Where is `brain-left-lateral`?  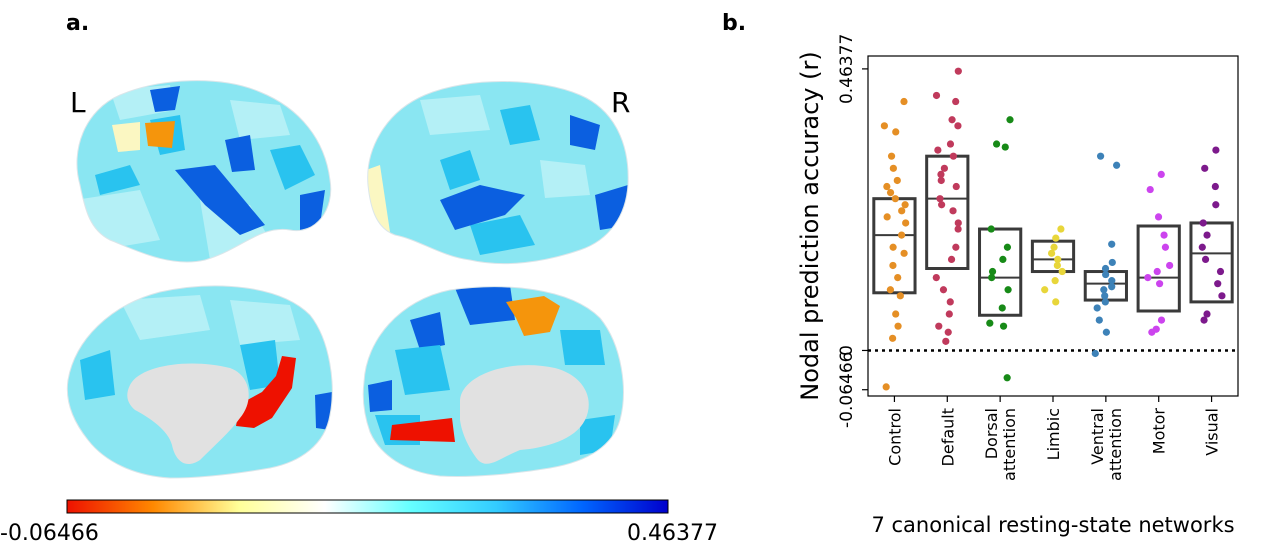 brain-left-lateral is located at coordinates (203, 171).